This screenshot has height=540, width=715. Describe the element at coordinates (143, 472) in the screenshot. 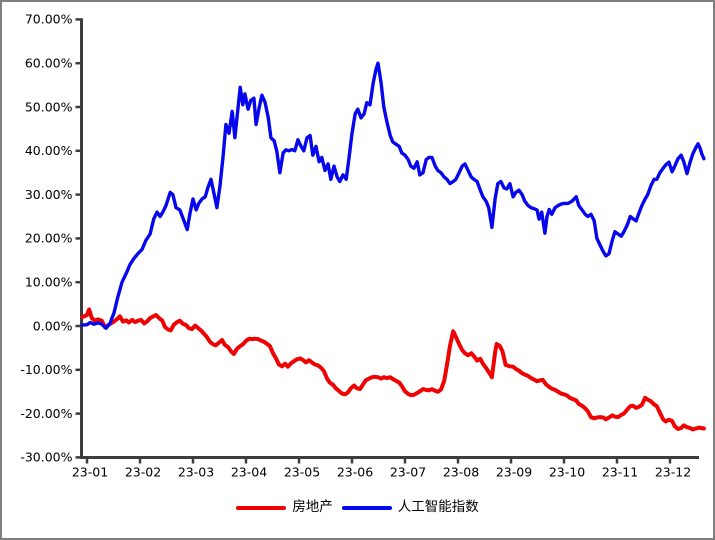

I see `x-axis-tick-label: 23-02` at that location.